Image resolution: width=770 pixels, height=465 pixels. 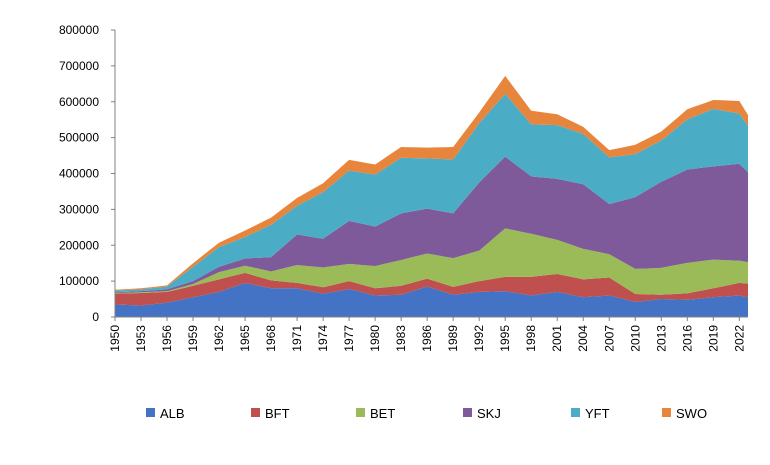 What do you see at coordinates (531, 338) in the screenshot?
I see `x-tick-label: 1998` at bounding box center [531, 338].